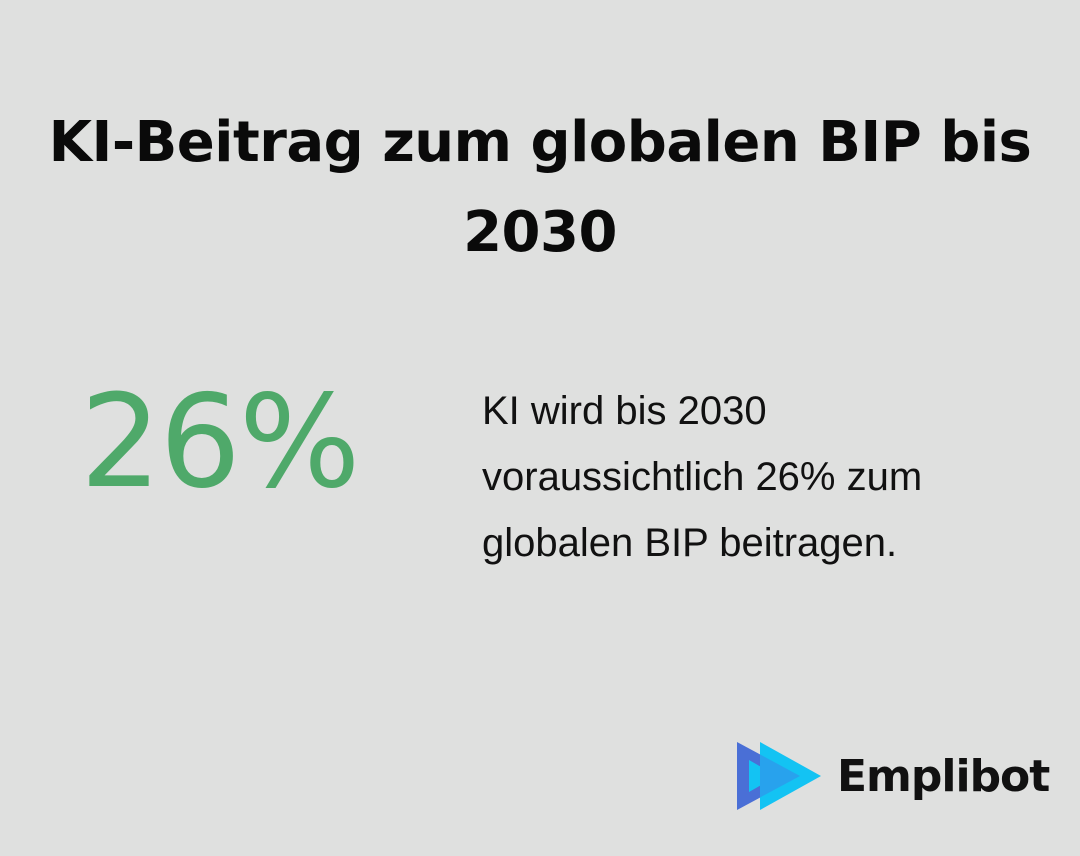 The height and width of the screenshot is (856, 1080). I want to click on stat-value: 26%, so click(220, 442).